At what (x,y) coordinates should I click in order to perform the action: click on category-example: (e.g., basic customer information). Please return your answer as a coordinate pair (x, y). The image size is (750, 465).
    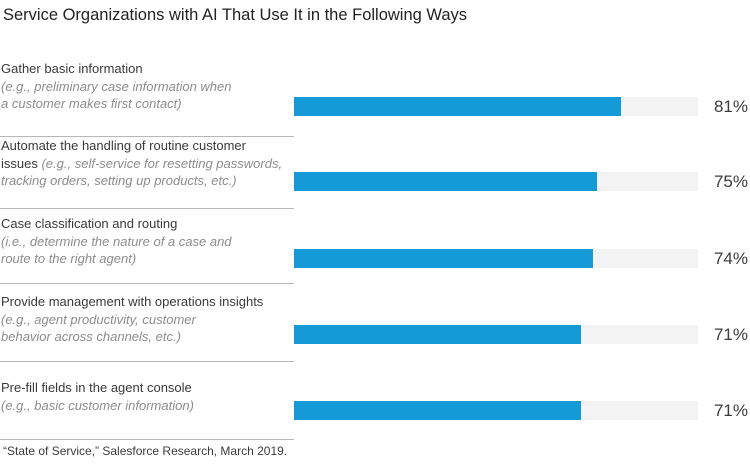
    Looking at the image, I should click on (97, 405).